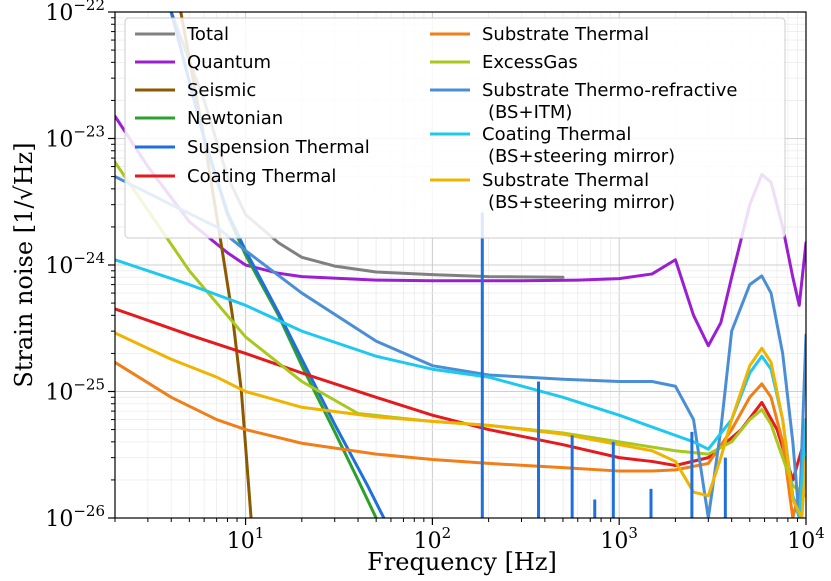 This screenshot has width=831, height=581. Describe the element at coordinates (530, 62) in the screenshot. I see `legend-label: ExcessGas` at that location.